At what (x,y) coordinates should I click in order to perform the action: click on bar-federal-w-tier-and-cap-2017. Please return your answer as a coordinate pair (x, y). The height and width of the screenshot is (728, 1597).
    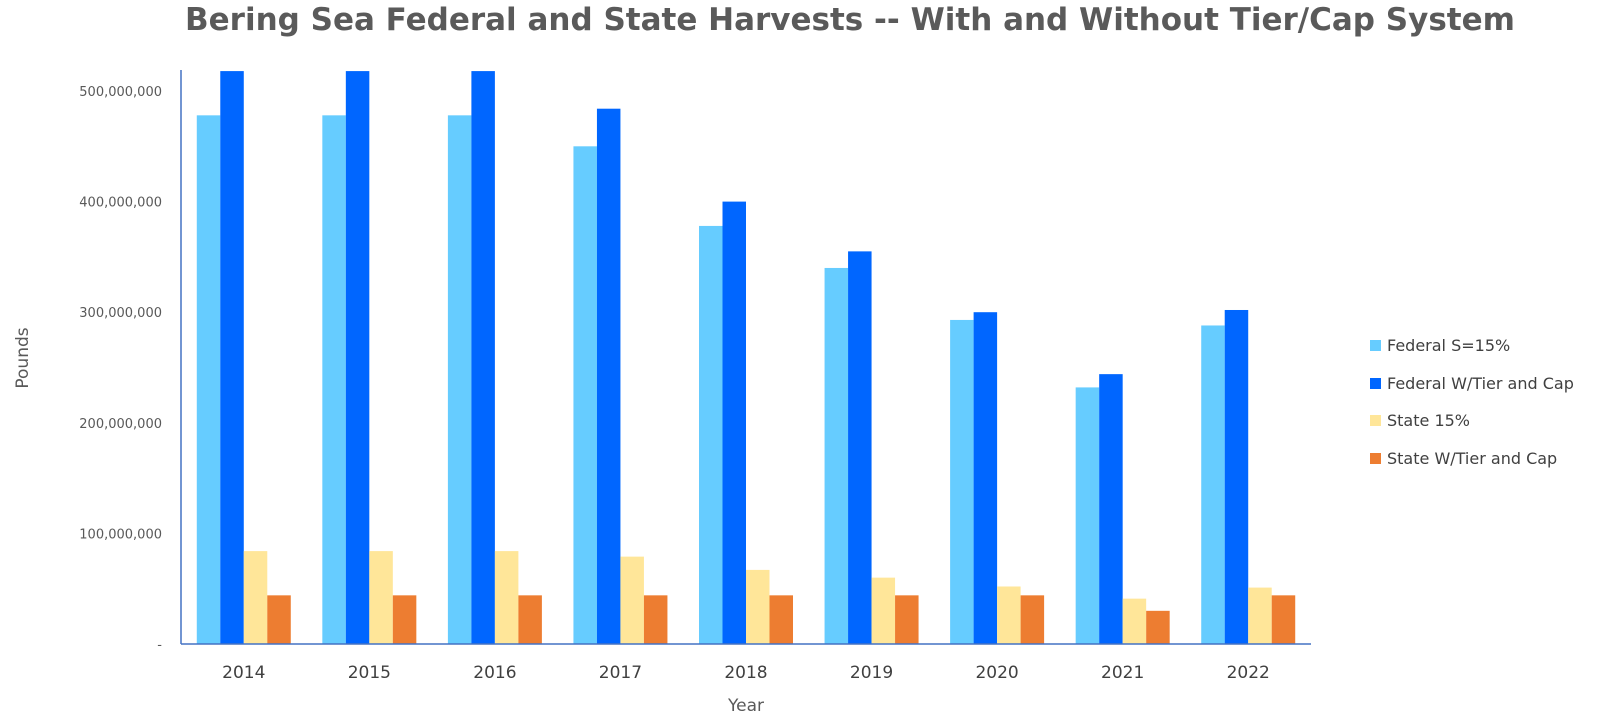
    Looking at the image, I should click on (608, 376).